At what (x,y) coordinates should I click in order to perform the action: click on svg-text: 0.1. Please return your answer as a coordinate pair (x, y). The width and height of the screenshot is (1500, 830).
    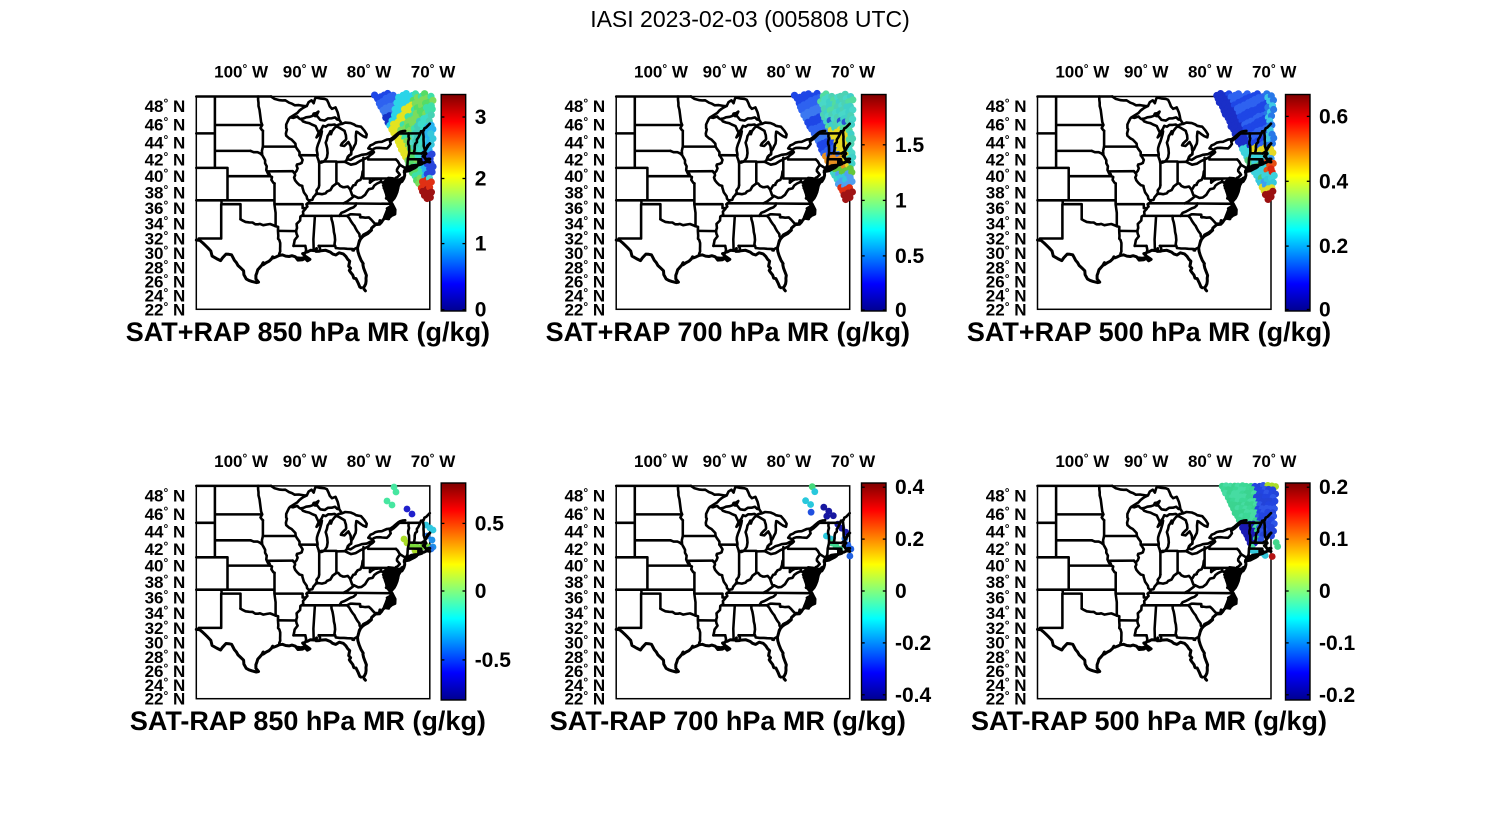
    Looking at the image, I should click on (1334, 539).